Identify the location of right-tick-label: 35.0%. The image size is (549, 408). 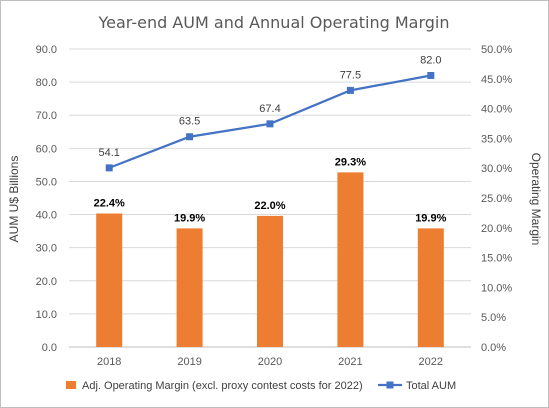
(496, 139).